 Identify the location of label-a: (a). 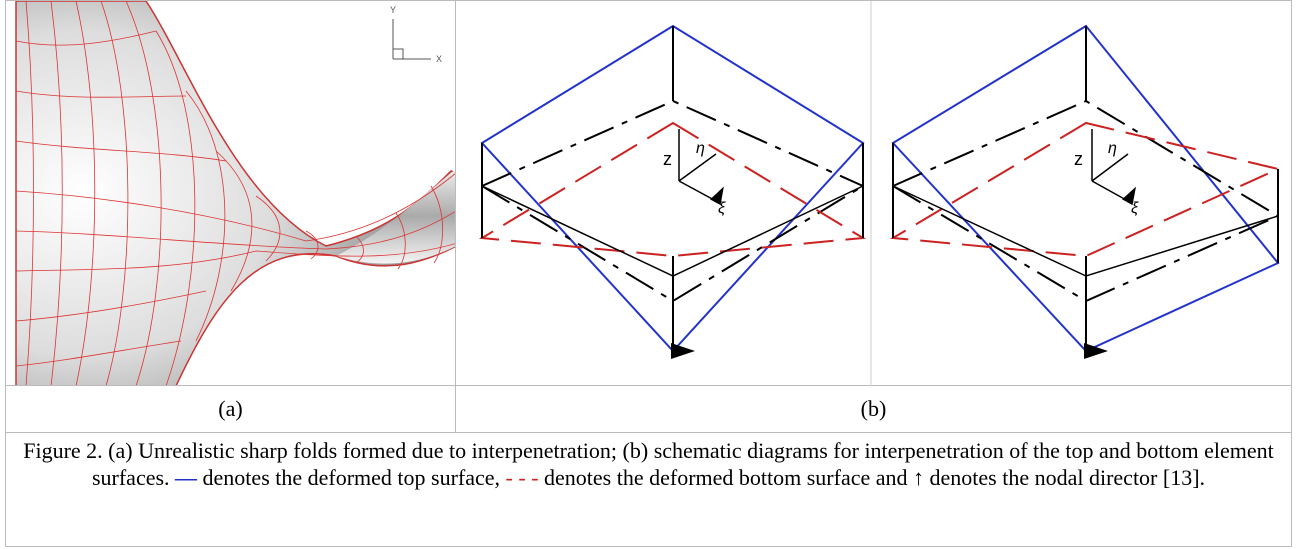
(231, 409).